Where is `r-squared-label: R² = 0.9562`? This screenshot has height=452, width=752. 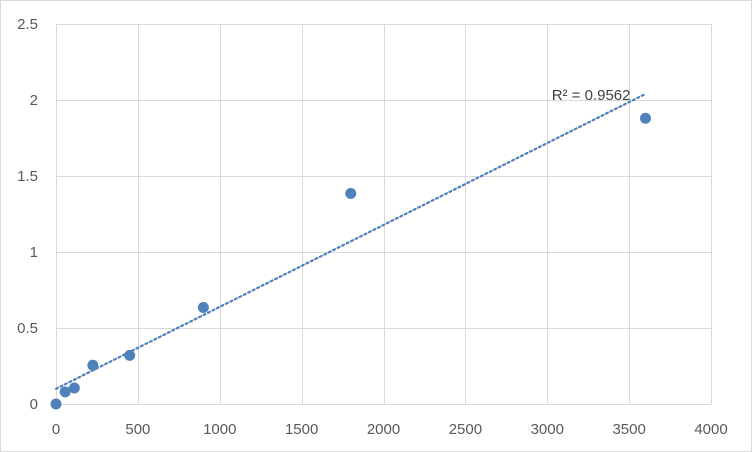
r-squared-label: R² = 0.9562 is located at coordinates (591, 95).